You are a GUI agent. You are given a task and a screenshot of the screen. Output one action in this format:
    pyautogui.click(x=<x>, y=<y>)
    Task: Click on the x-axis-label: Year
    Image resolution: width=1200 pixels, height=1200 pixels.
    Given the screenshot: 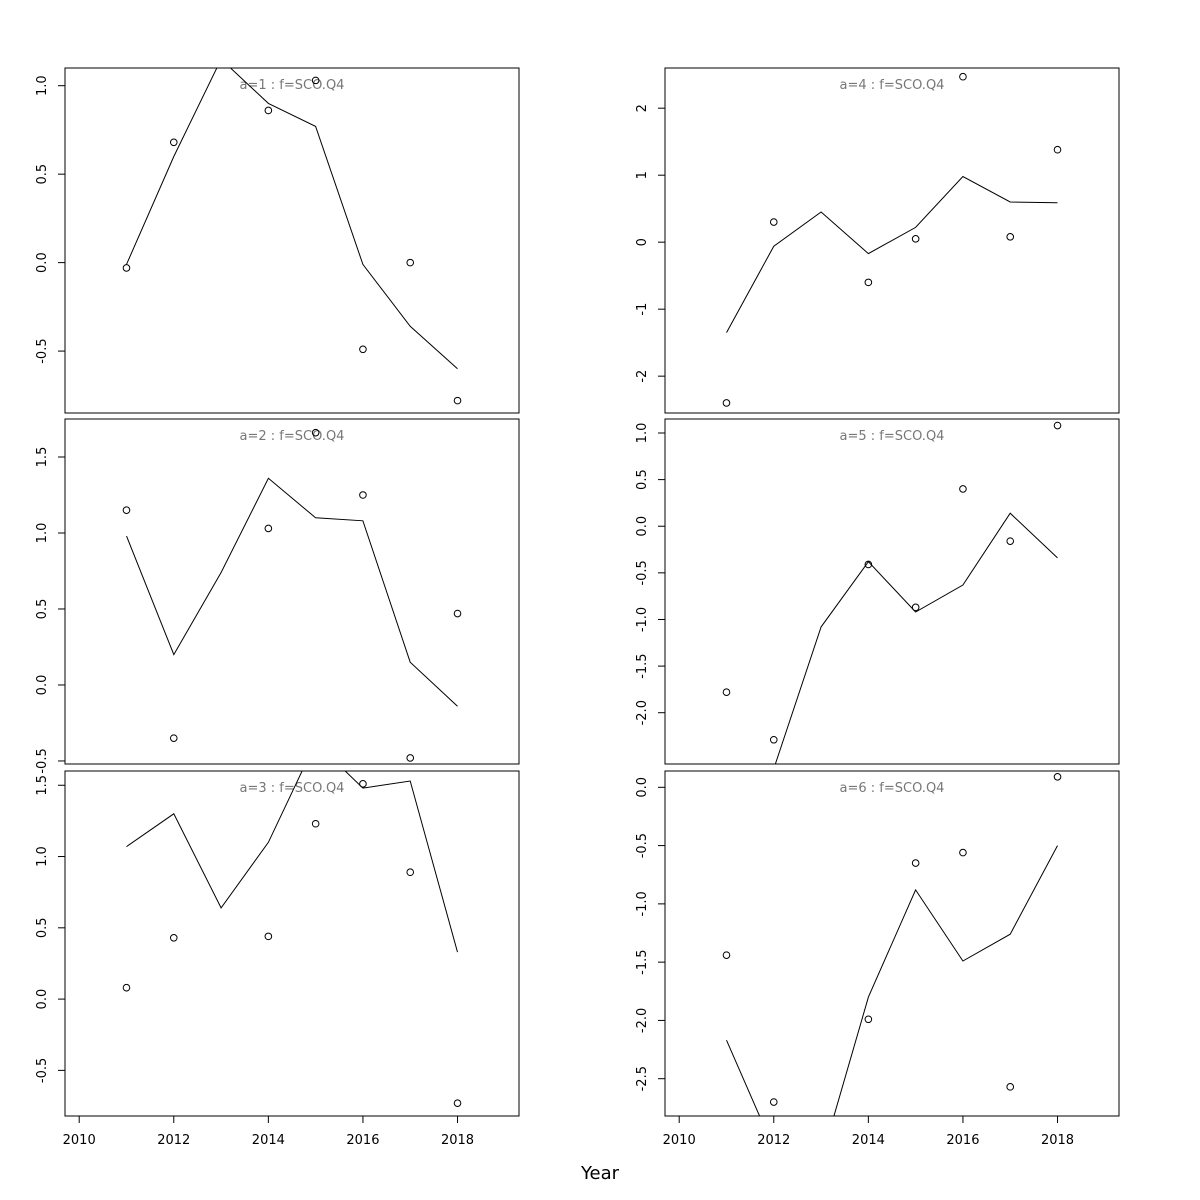 What is the action you would take?
    pyautogui.click(x=600, y=1173)
    